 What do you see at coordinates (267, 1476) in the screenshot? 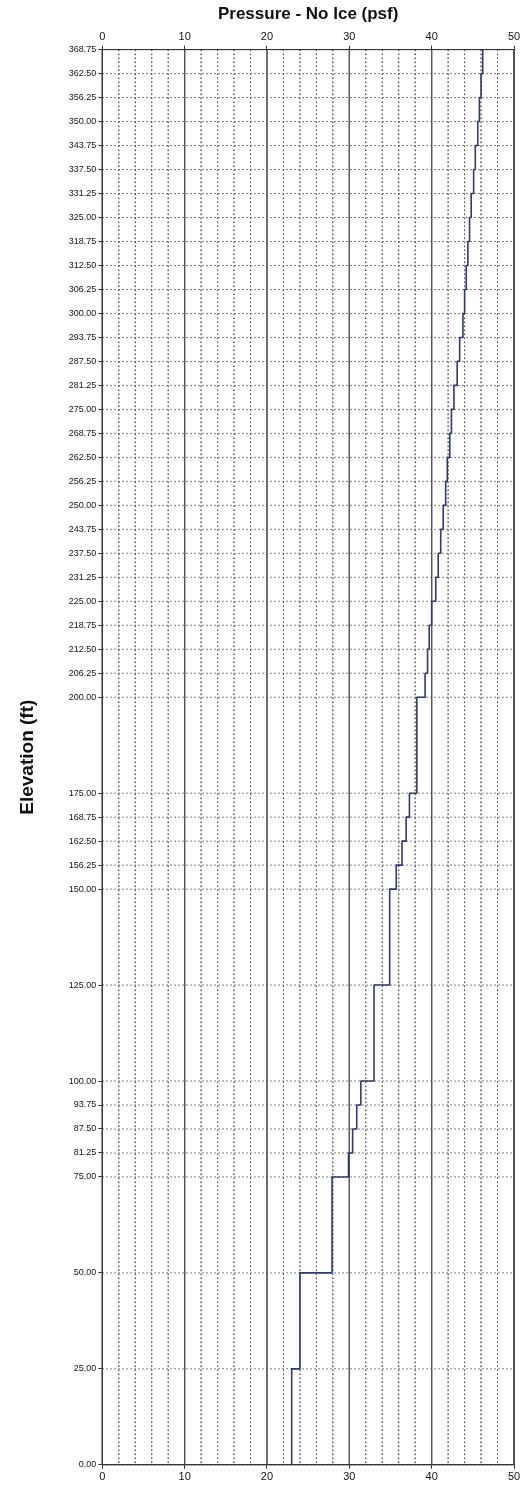
I see `x-tick-label: 20` at bounding box center [267, 1476].